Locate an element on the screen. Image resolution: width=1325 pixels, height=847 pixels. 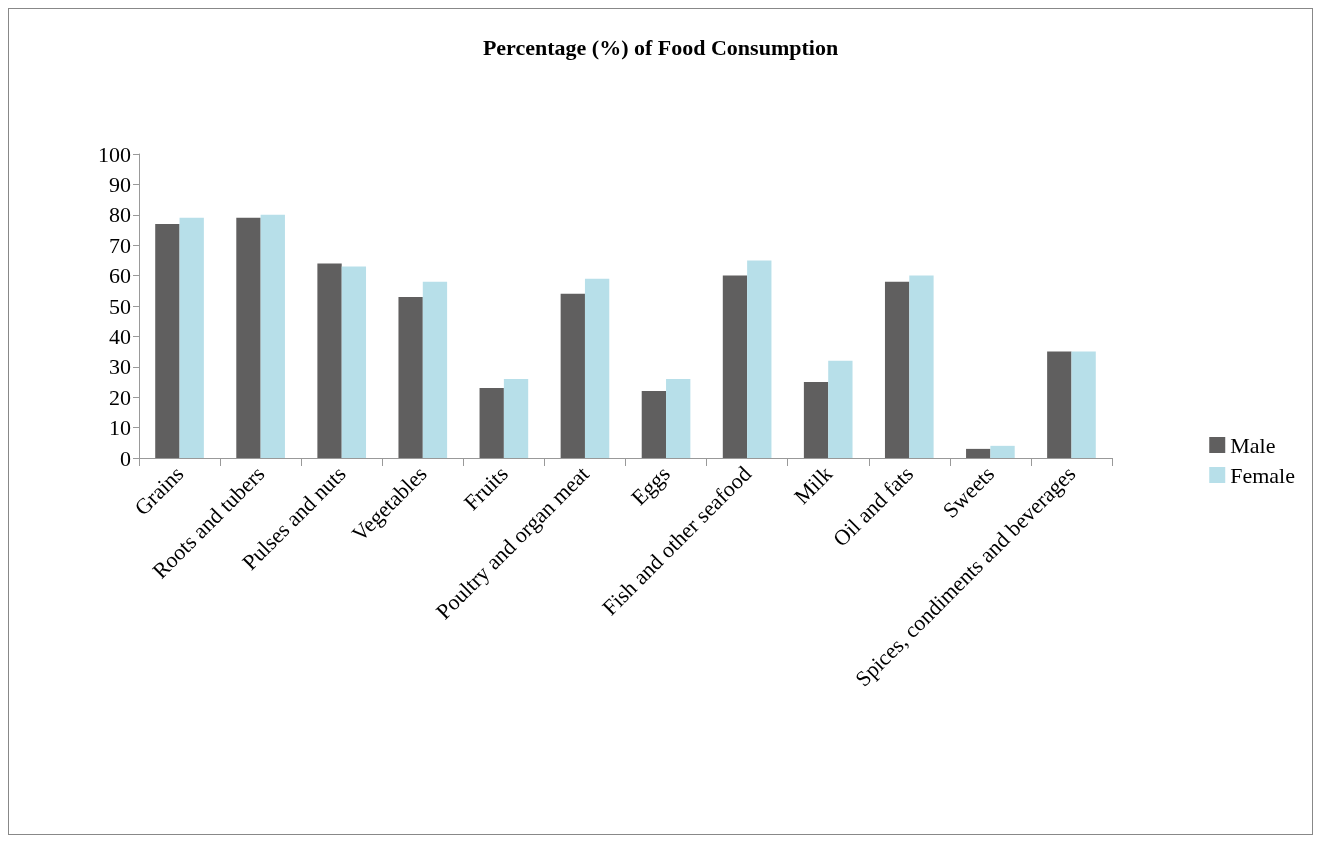
x-tick-label: Milk is located at coordinates (813, 485).